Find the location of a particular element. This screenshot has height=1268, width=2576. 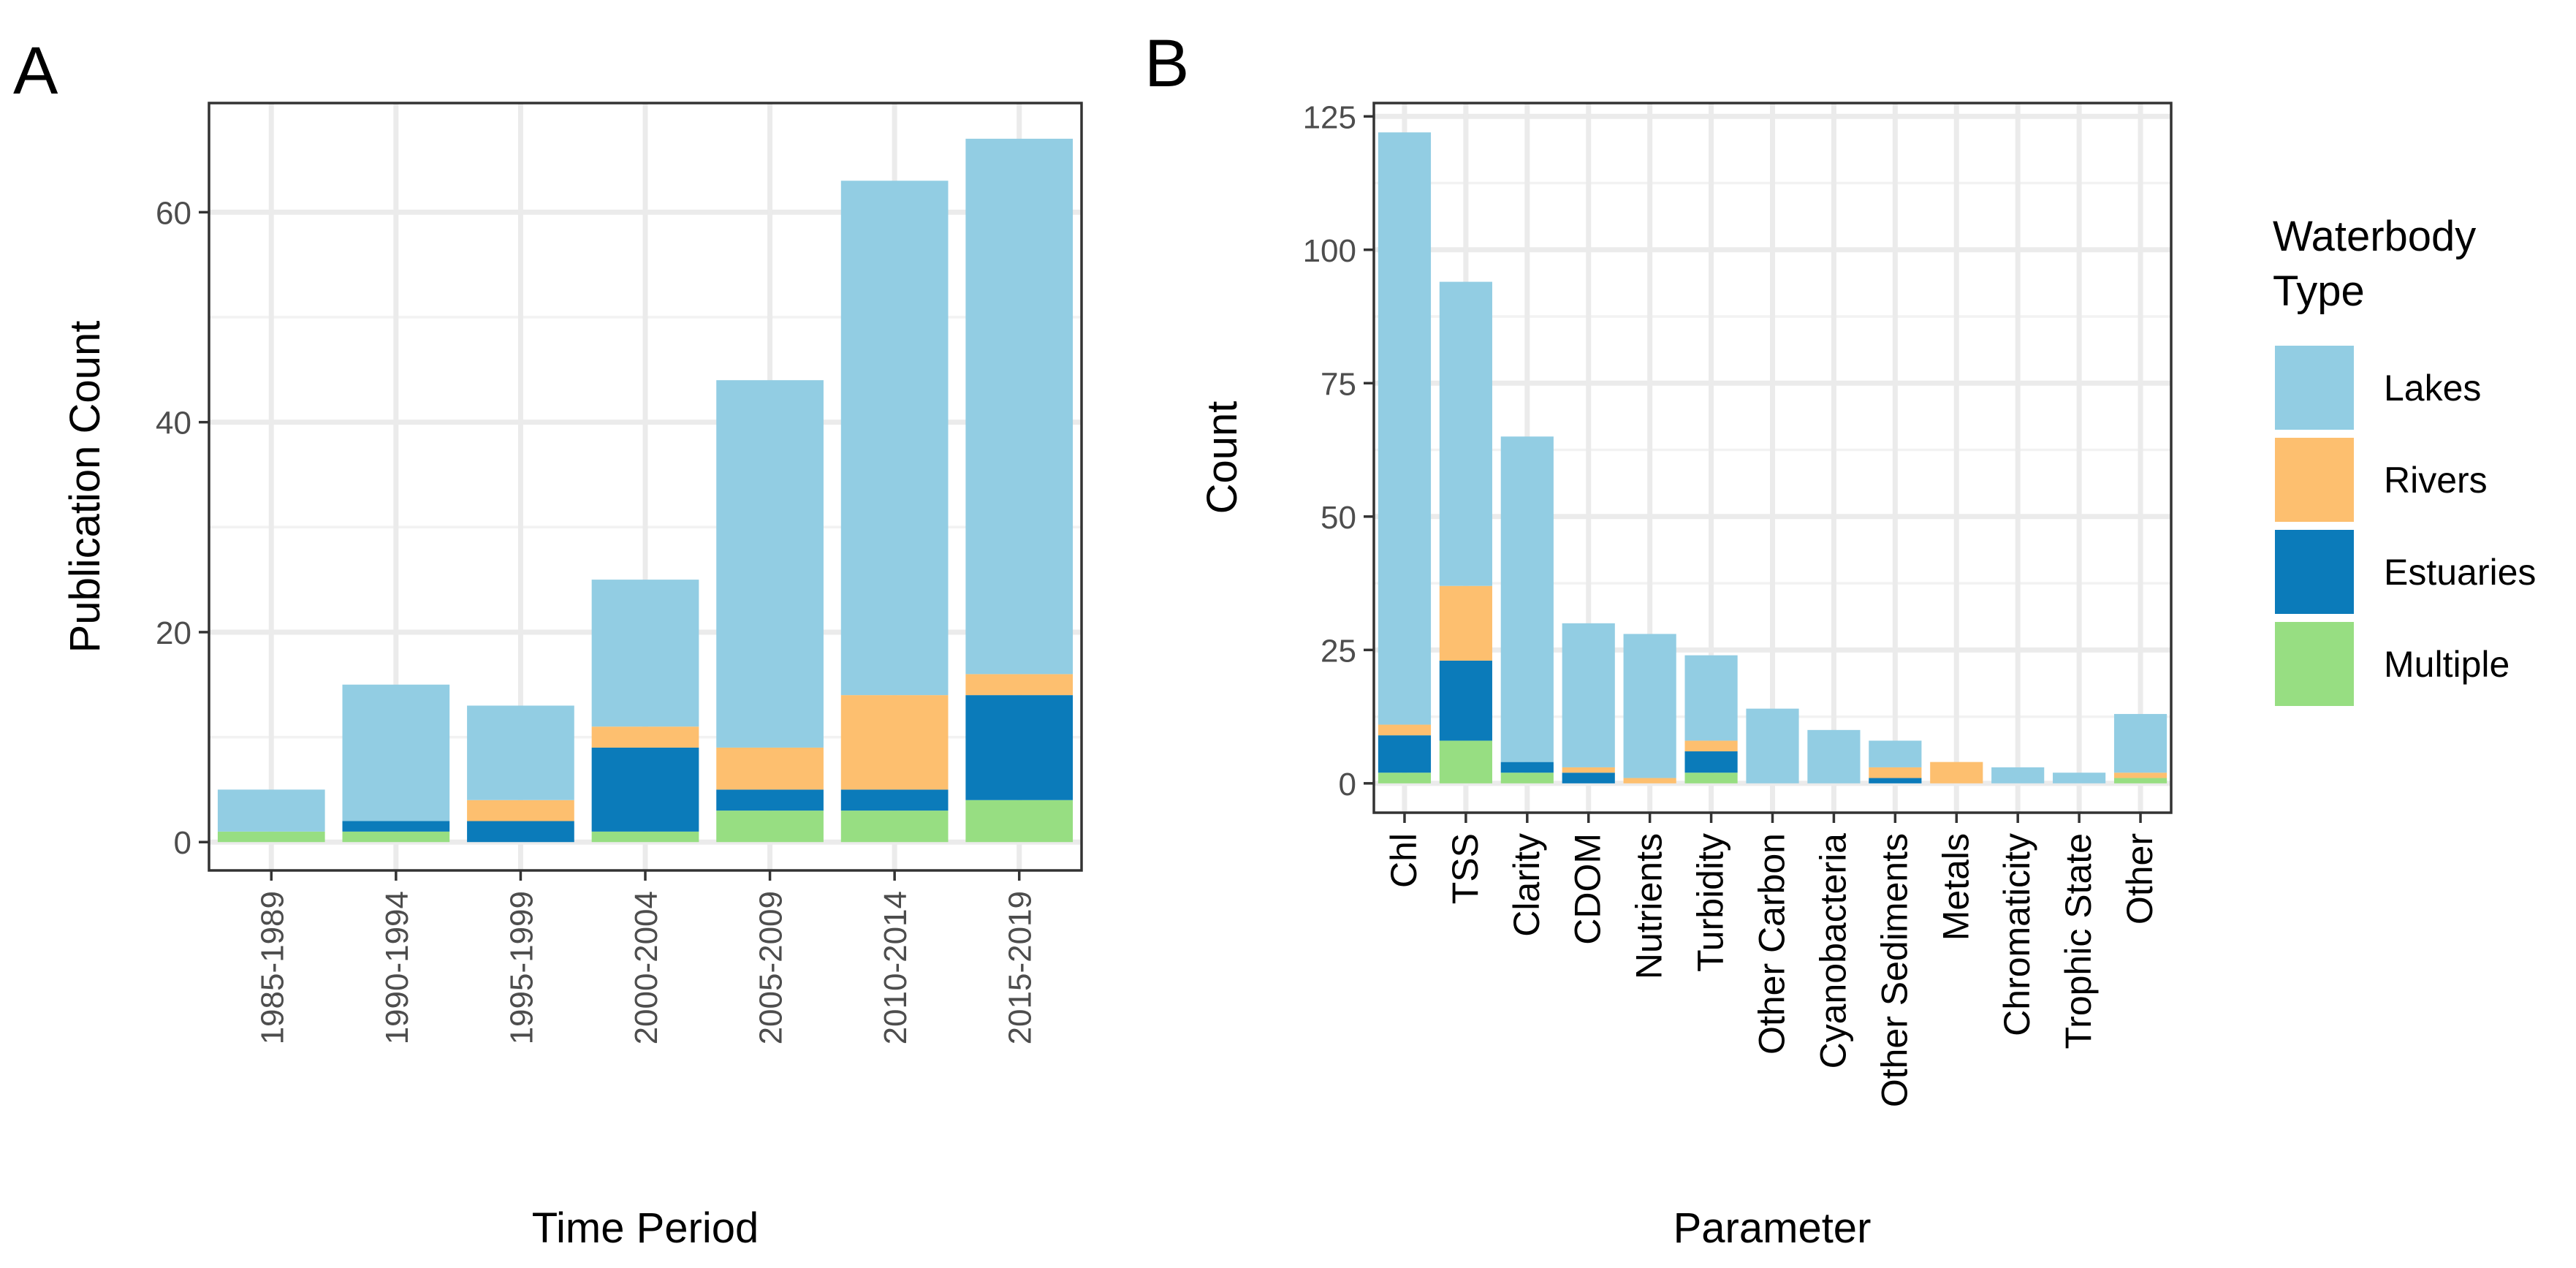

x-tick-label-2010-2014: 2010-2014 is located at coordinates (895, 967).